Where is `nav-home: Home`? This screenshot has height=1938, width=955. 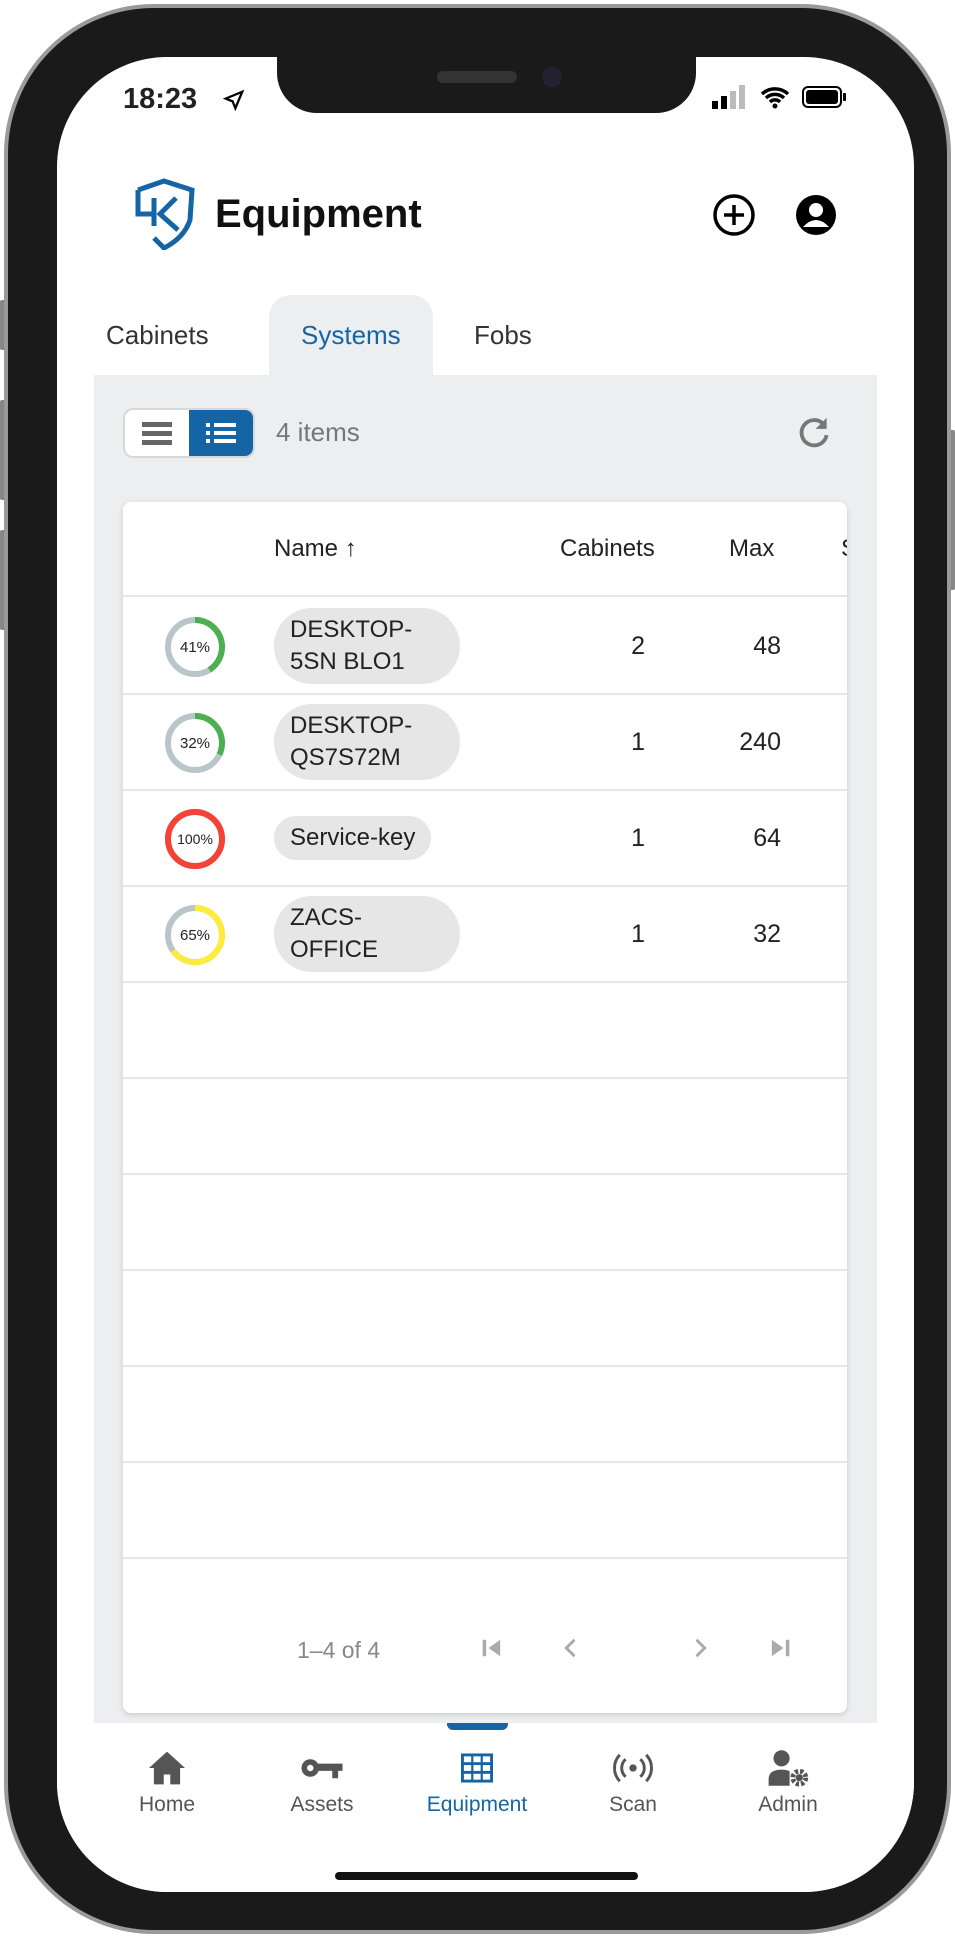 nav-home: Home is located at coordinates (167, 1780).